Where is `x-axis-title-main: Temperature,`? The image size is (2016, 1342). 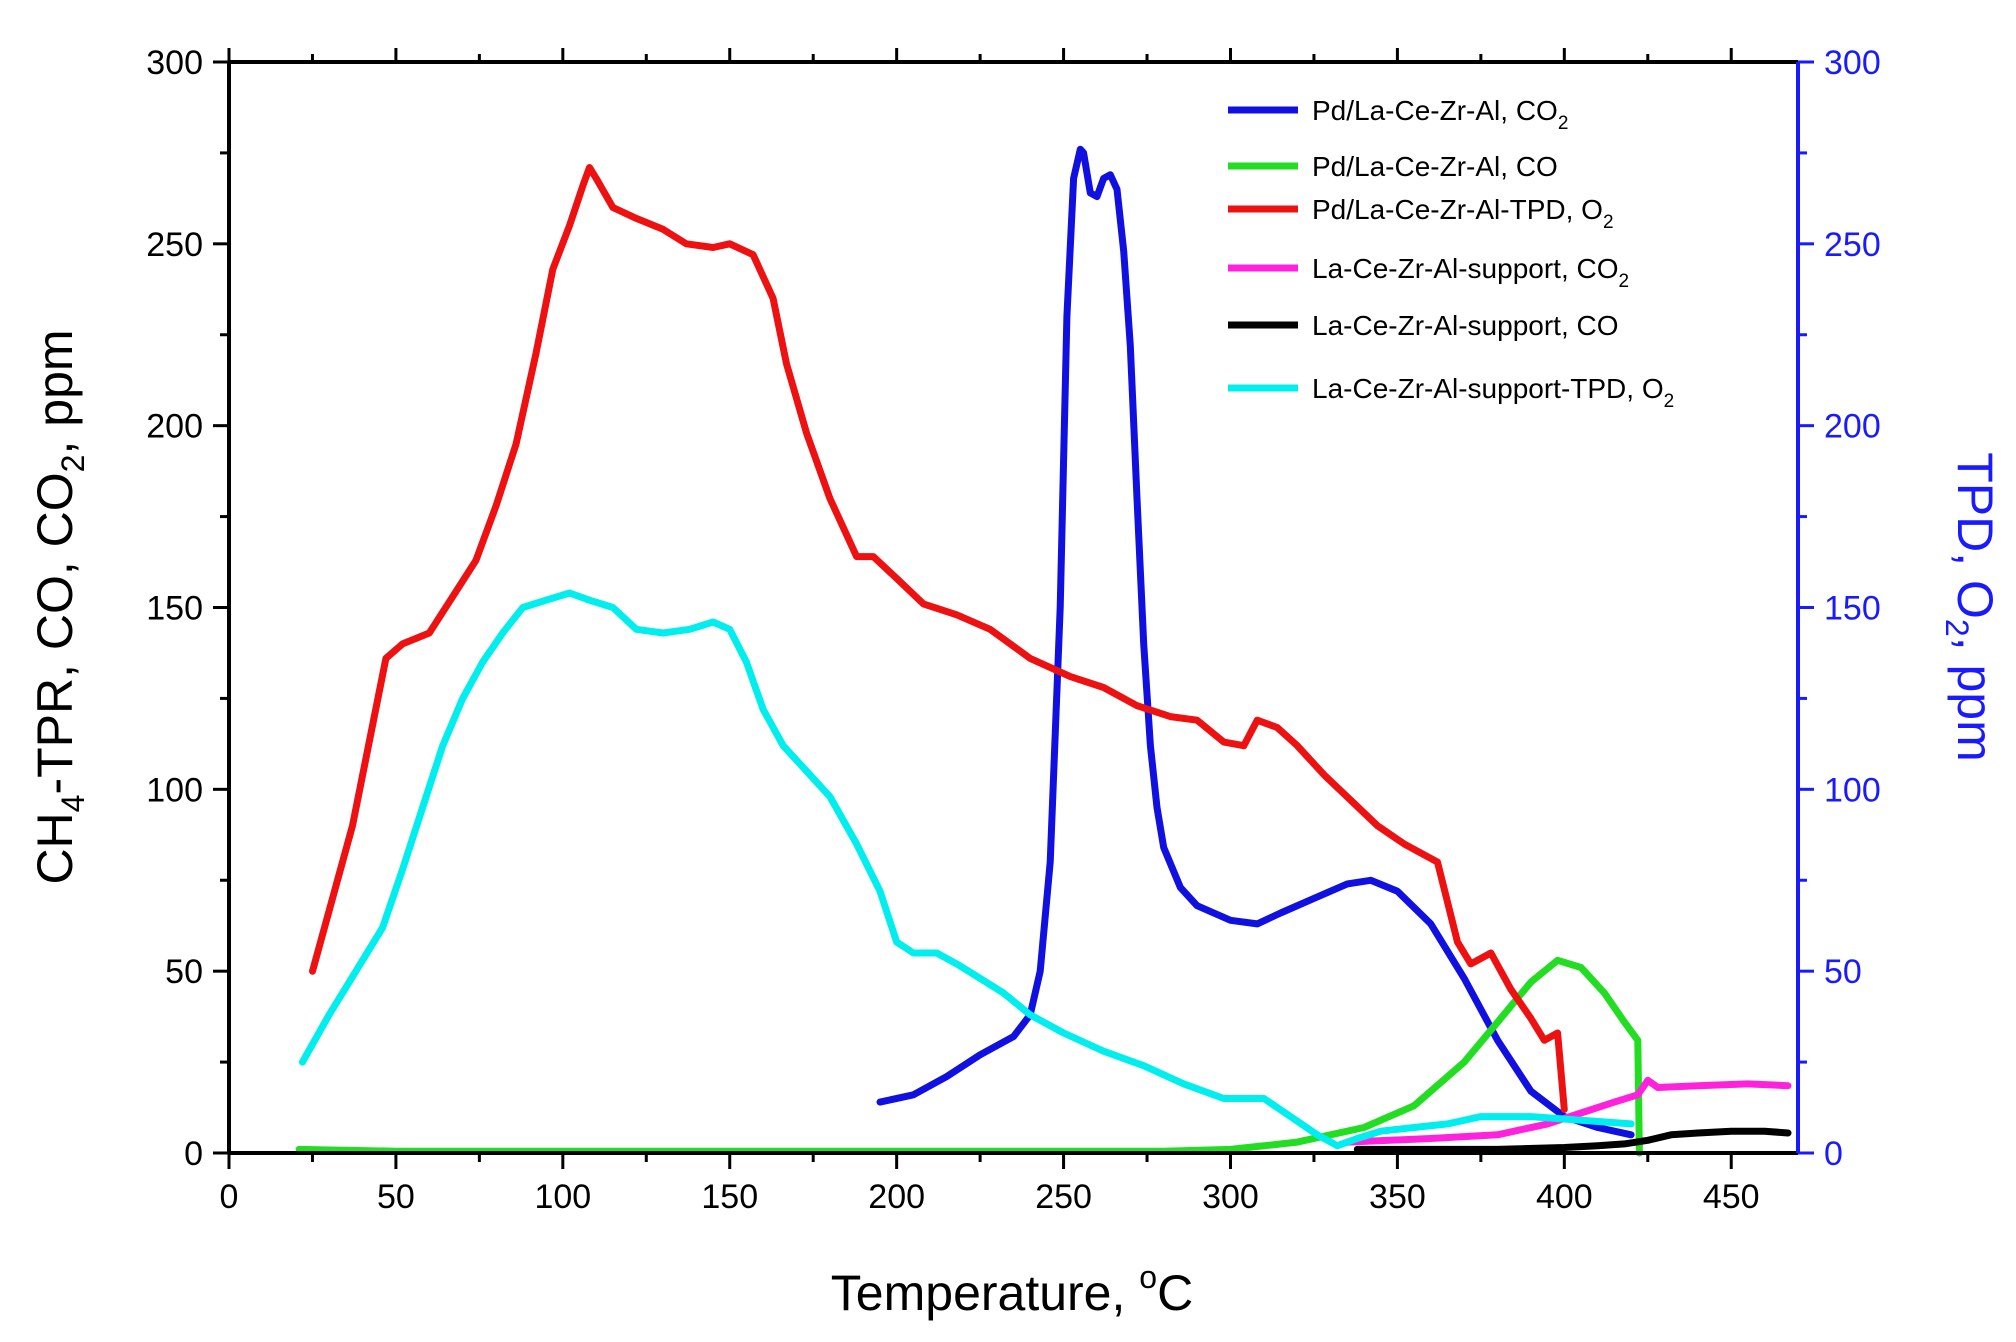 x-axis-title-main: Temperature, is located at coordinates (985, 1293).